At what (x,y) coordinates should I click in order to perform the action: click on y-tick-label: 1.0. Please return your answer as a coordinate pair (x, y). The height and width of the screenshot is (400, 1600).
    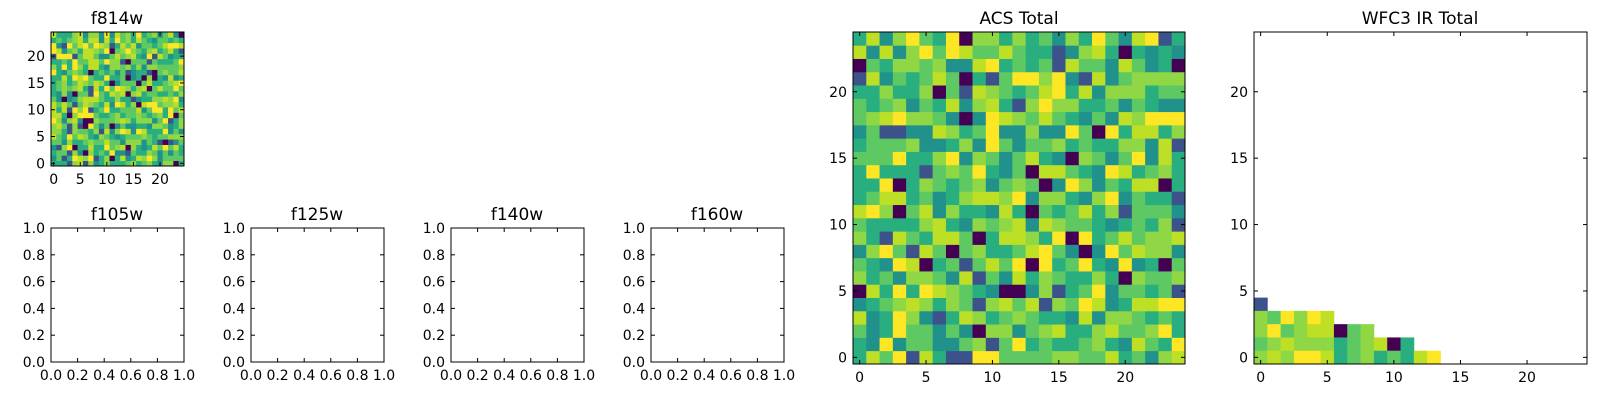
    Looking at the image, I should click on (34, 229).